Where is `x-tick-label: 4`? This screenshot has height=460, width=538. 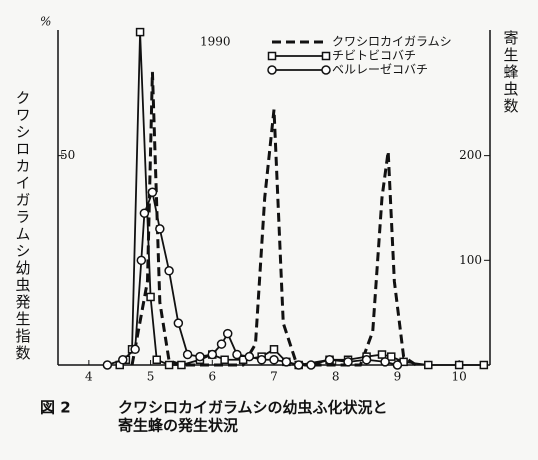
x-tick-label: 4 is located at coordinates (89, 377).